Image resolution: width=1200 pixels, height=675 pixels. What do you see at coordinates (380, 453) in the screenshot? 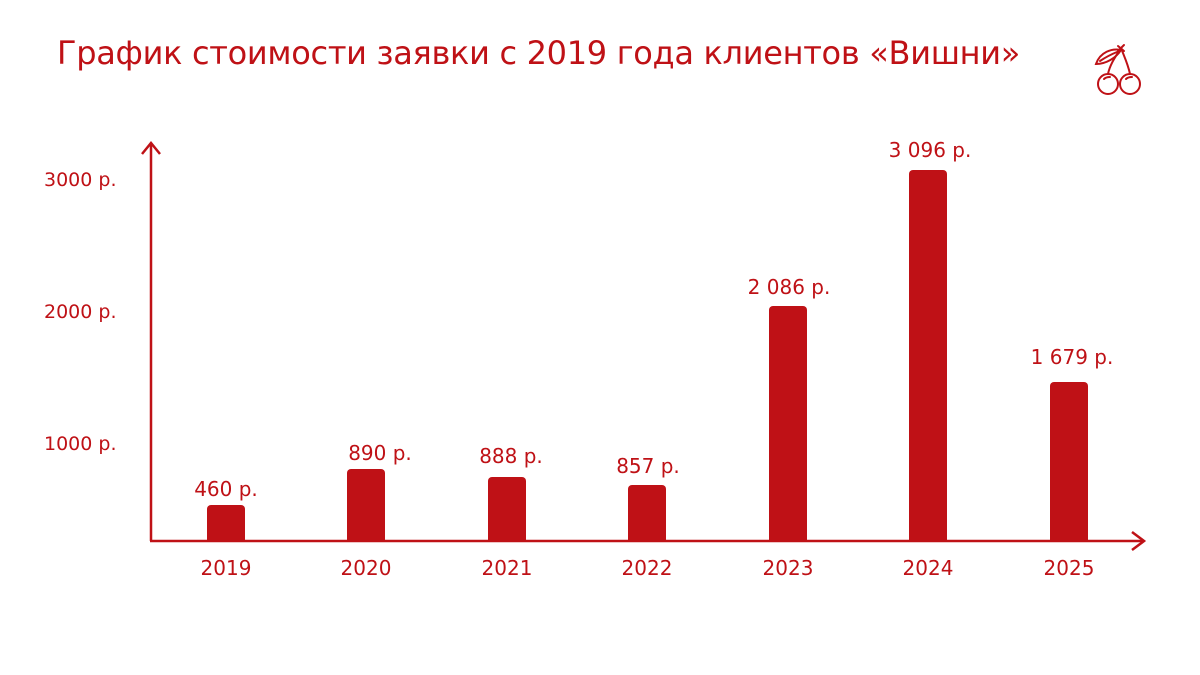
I see `value-label-2020: 890 р.` at bounding box center [380, 453].